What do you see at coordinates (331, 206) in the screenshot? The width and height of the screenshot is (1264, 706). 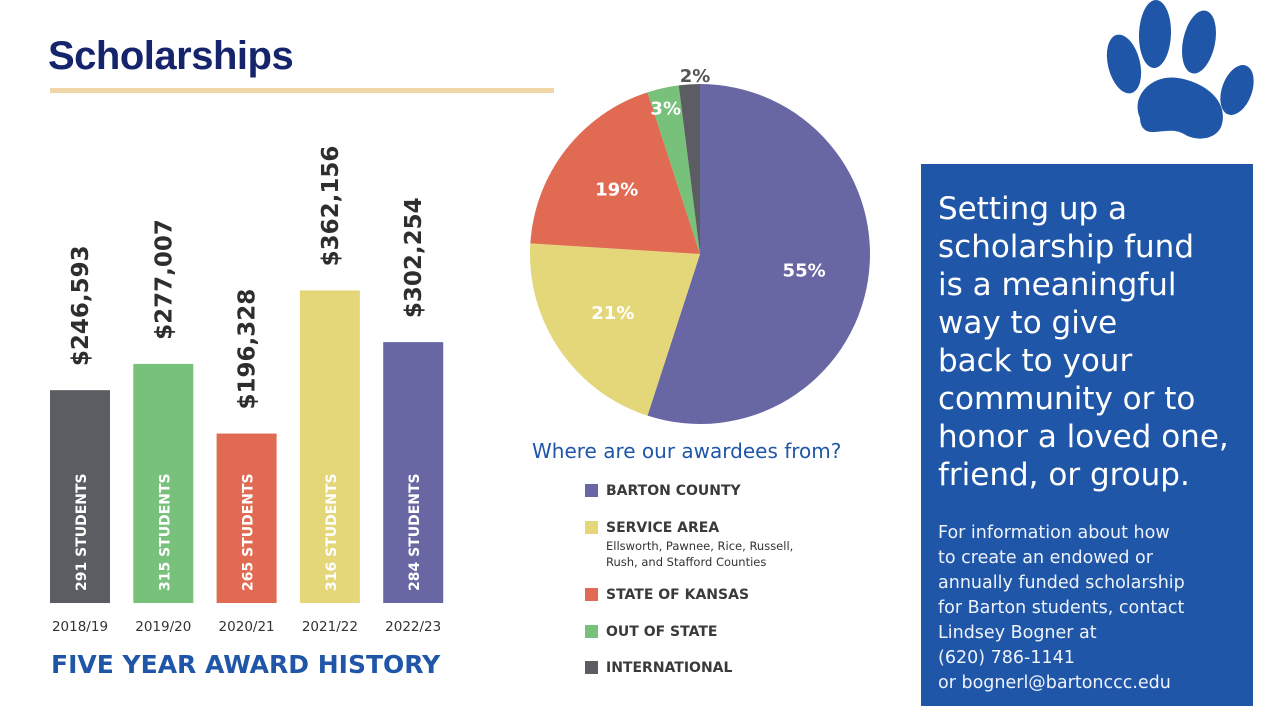 I see `bar-value-label: $362,156` at bounding box center [331, 206].